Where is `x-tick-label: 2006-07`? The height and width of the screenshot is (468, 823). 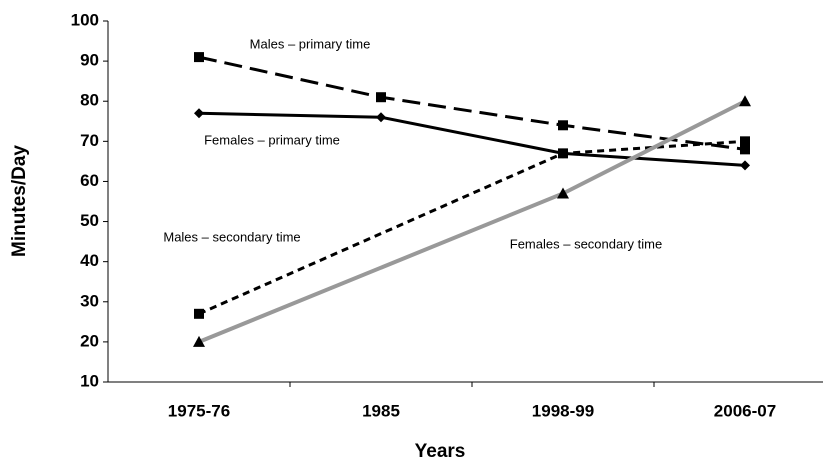
x-tick-label: 2006-07 is located at coordinates (745, 410).